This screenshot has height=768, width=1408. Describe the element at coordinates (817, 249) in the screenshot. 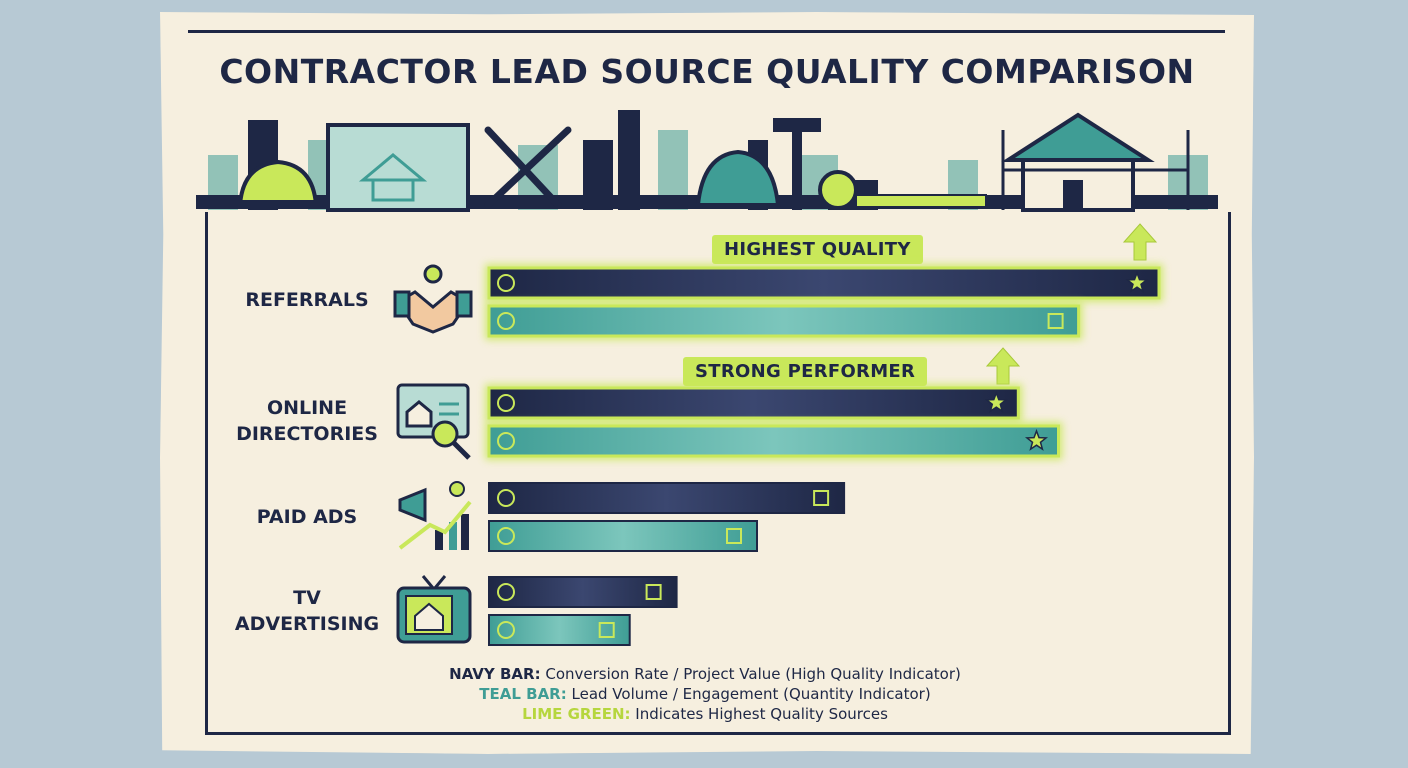

I see `highest-quality-badge: HIGHEST QUALITY` at that location.